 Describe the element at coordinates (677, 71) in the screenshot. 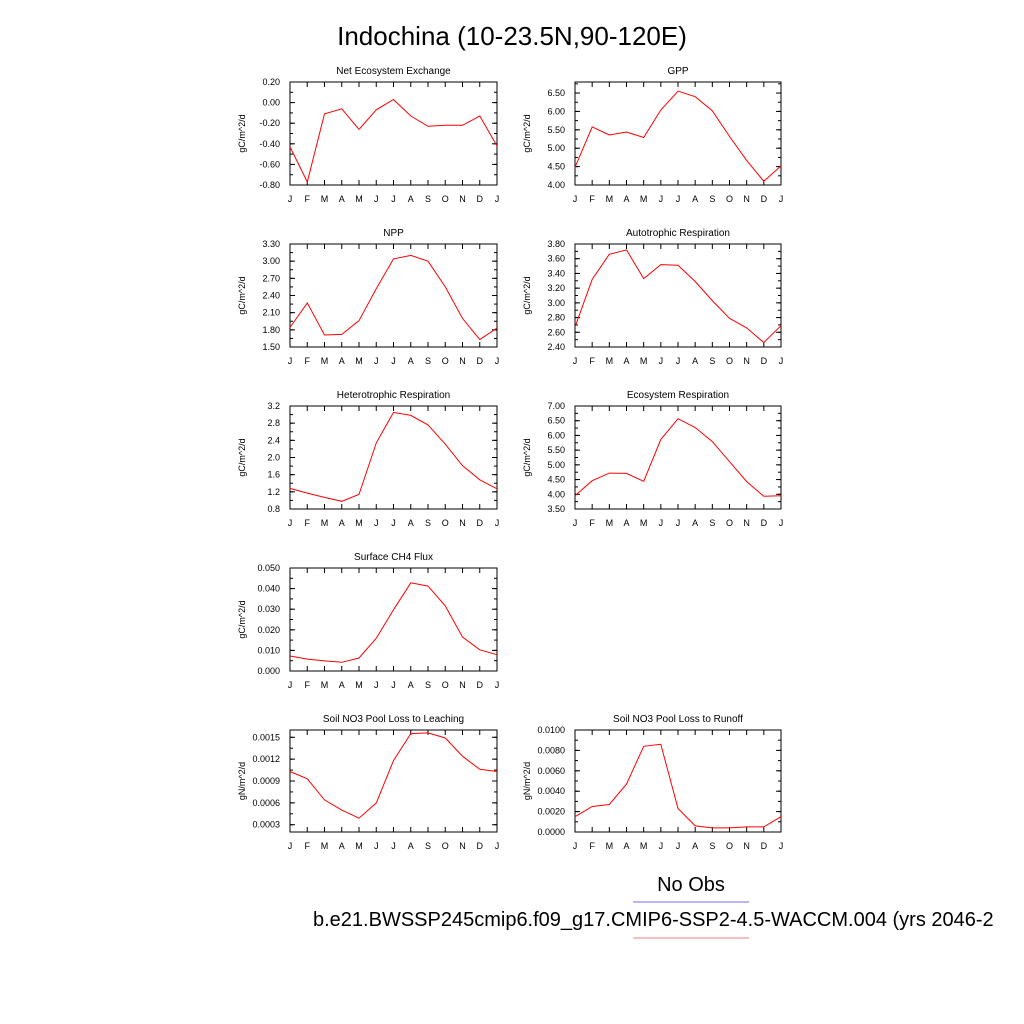

I see `panel-title: GPP` at that location.